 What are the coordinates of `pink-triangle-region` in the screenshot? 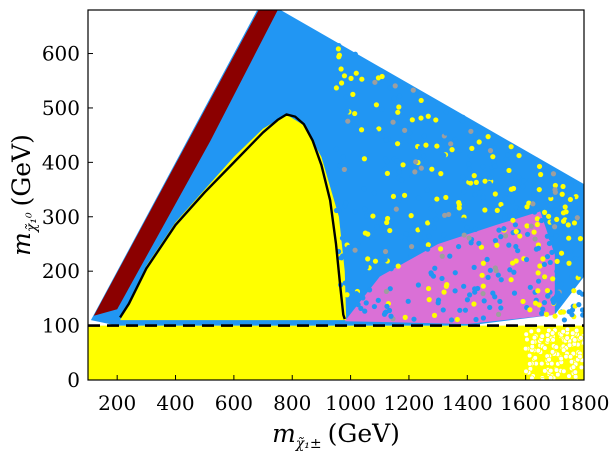 It's located at (449, 267).